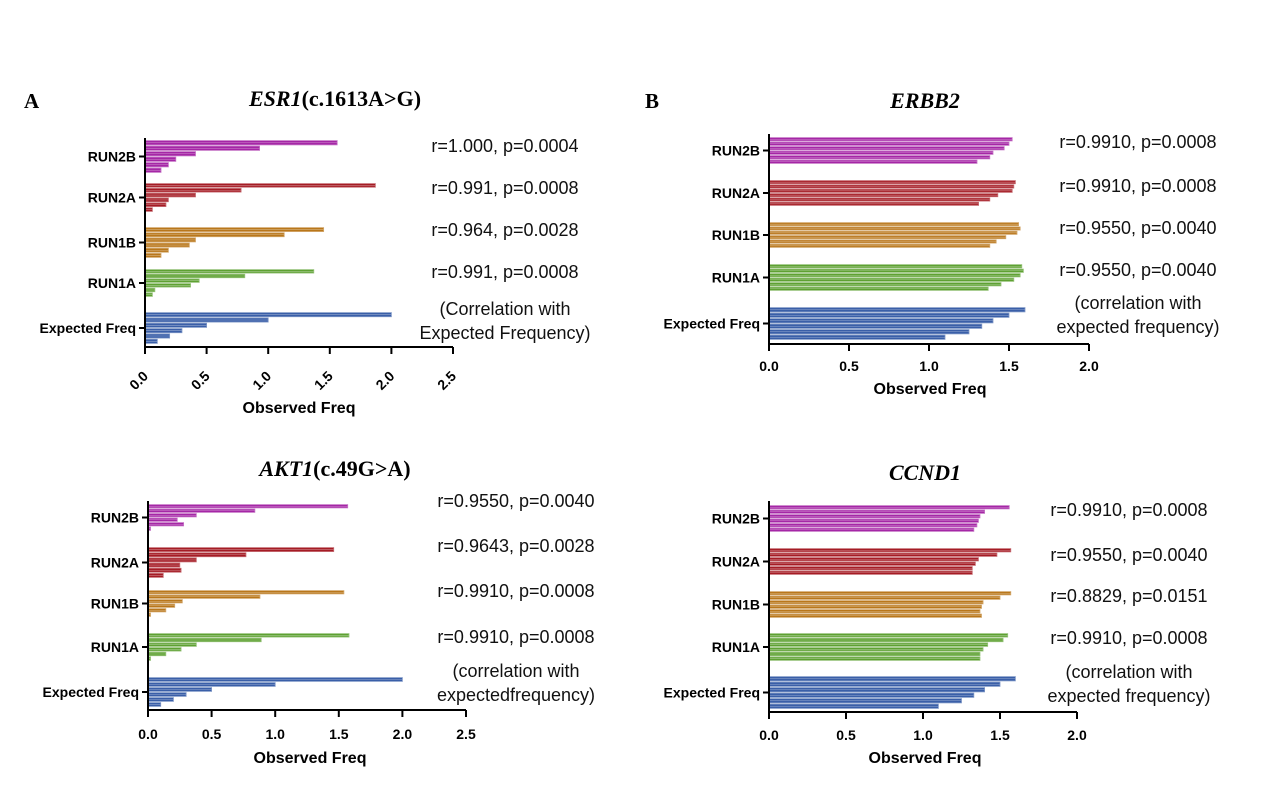  I want to click on correlation-note: Expected Frequency), so click(504, 333).